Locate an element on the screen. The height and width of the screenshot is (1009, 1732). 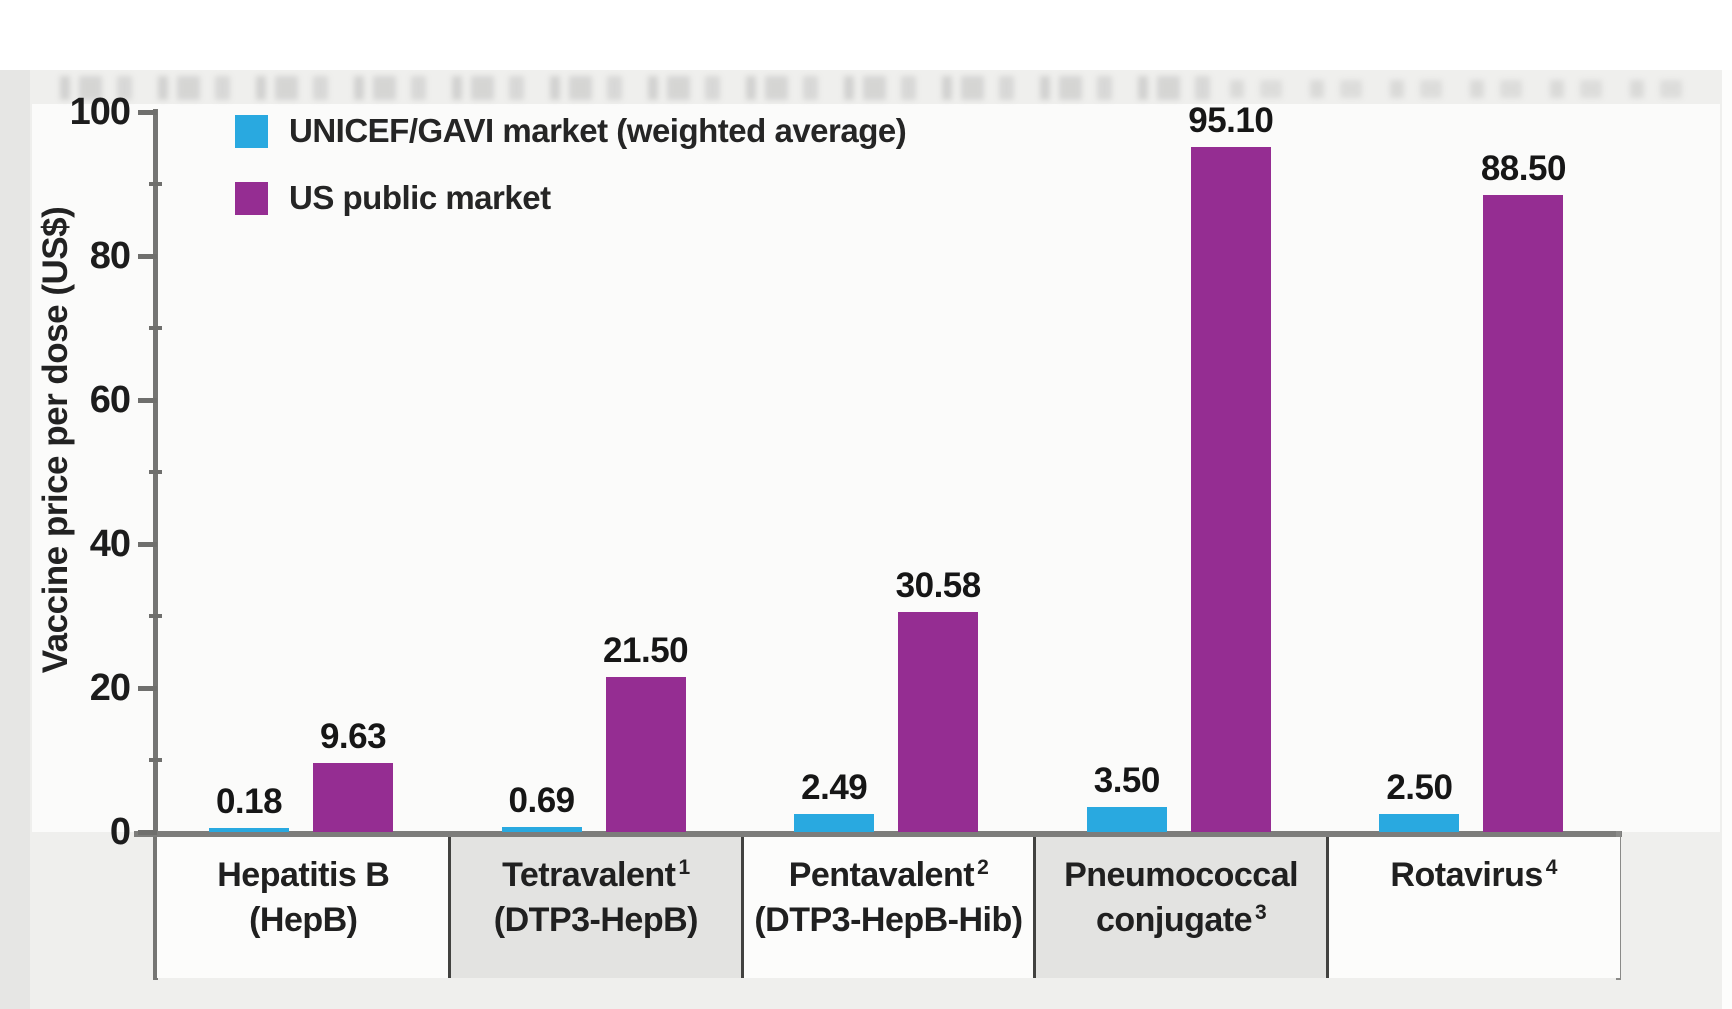
y-tick-label: 40 is located at coordinates (110, 544).